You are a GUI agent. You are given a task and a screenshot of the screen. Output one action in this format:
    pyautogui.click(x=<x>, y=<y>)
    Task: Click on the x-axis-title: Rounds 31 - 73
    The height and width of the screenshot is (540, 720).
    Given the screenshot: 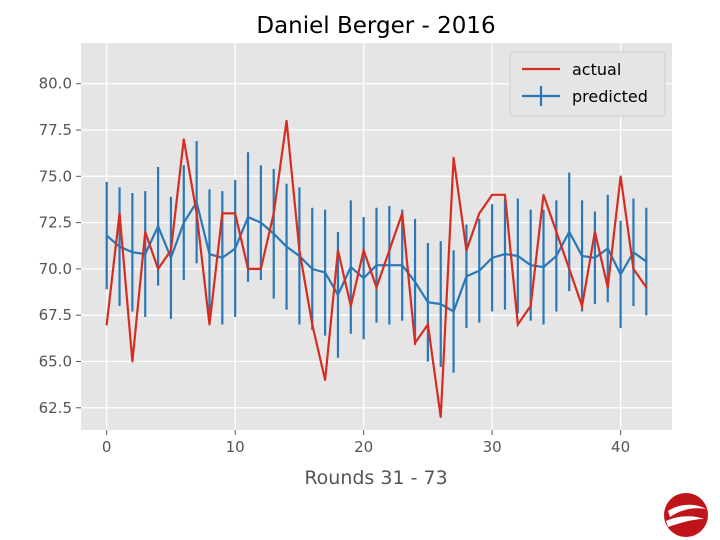 What is the action you would take?
    pyautogui.click(x=375, y=478)
    